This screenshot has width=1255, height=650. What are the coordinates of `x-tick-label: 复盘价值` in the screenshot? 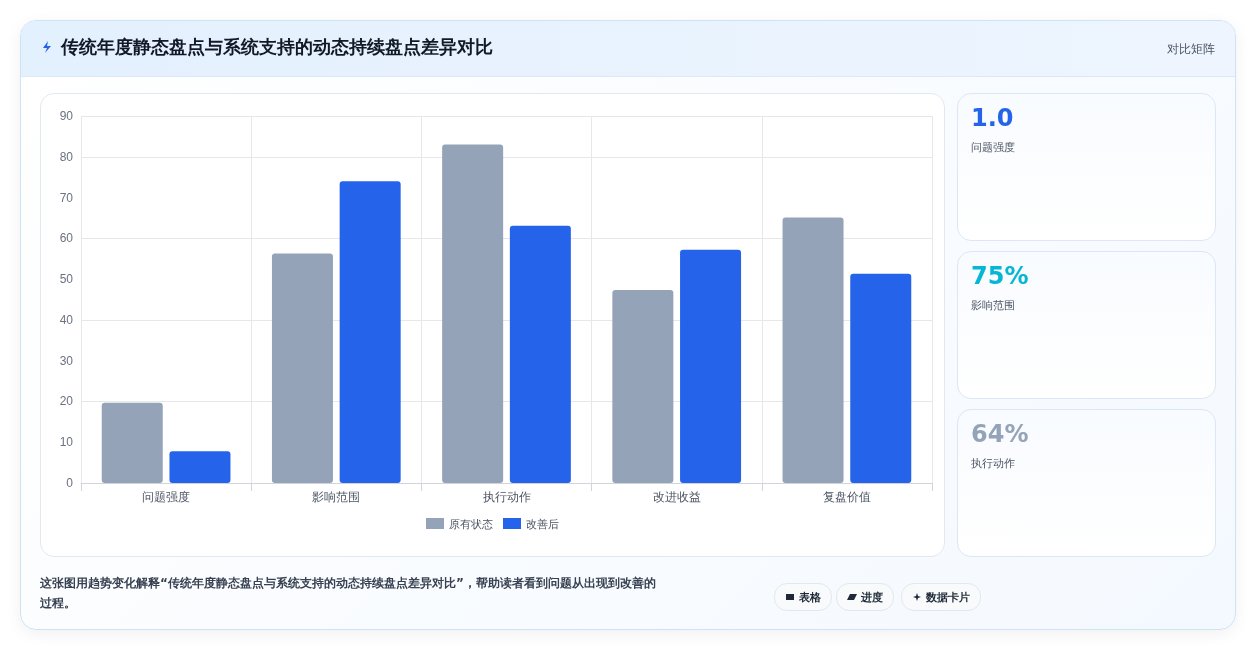 It's located at (846, 497).